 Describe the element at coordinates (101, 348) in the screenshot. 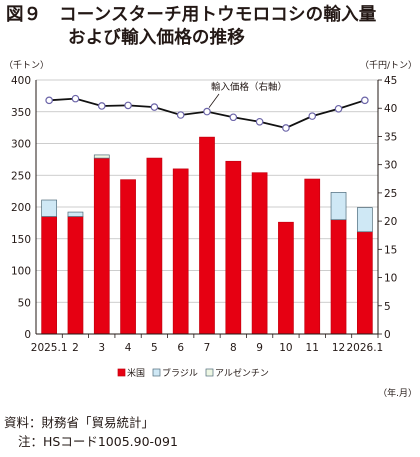

I see `x-tick-label: 3` at that location.